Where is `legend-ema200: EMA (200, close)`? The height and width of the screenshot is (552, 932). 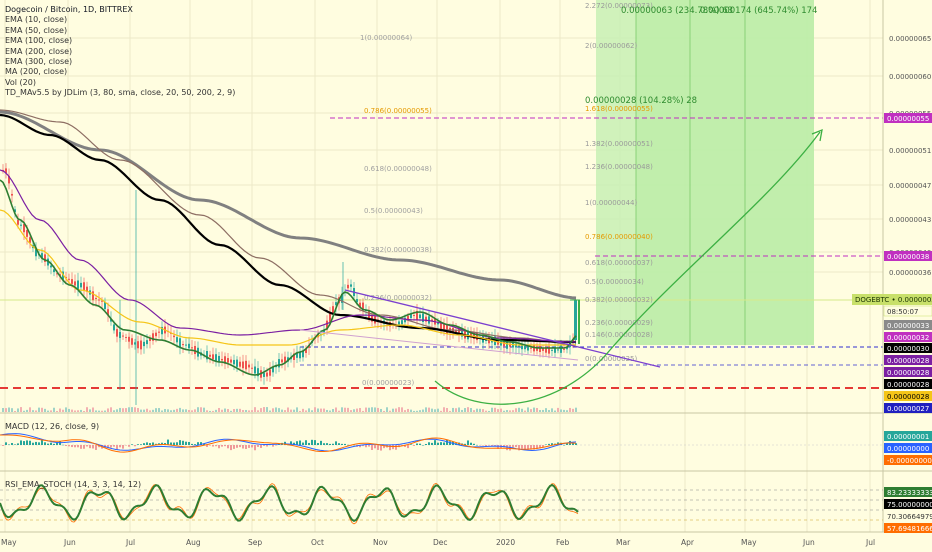
legend-ema200: EMA (200, close) is located at coordinates (39, 51).